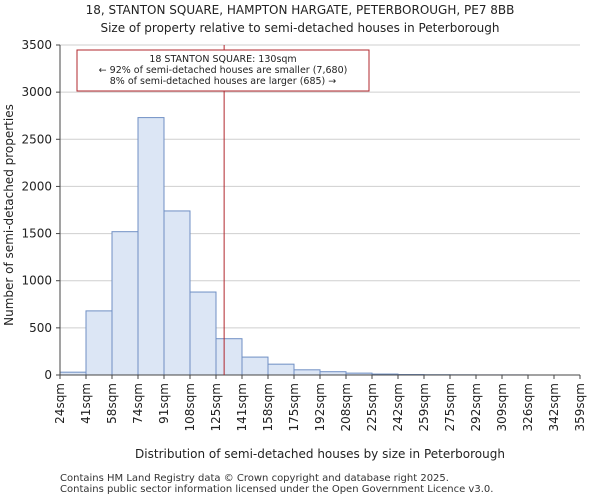 The height and width of the screenshot is (500, 600). Describe the element at coordinates (307, 372) in the screenshot. I see `bar-175sqm` at that location.